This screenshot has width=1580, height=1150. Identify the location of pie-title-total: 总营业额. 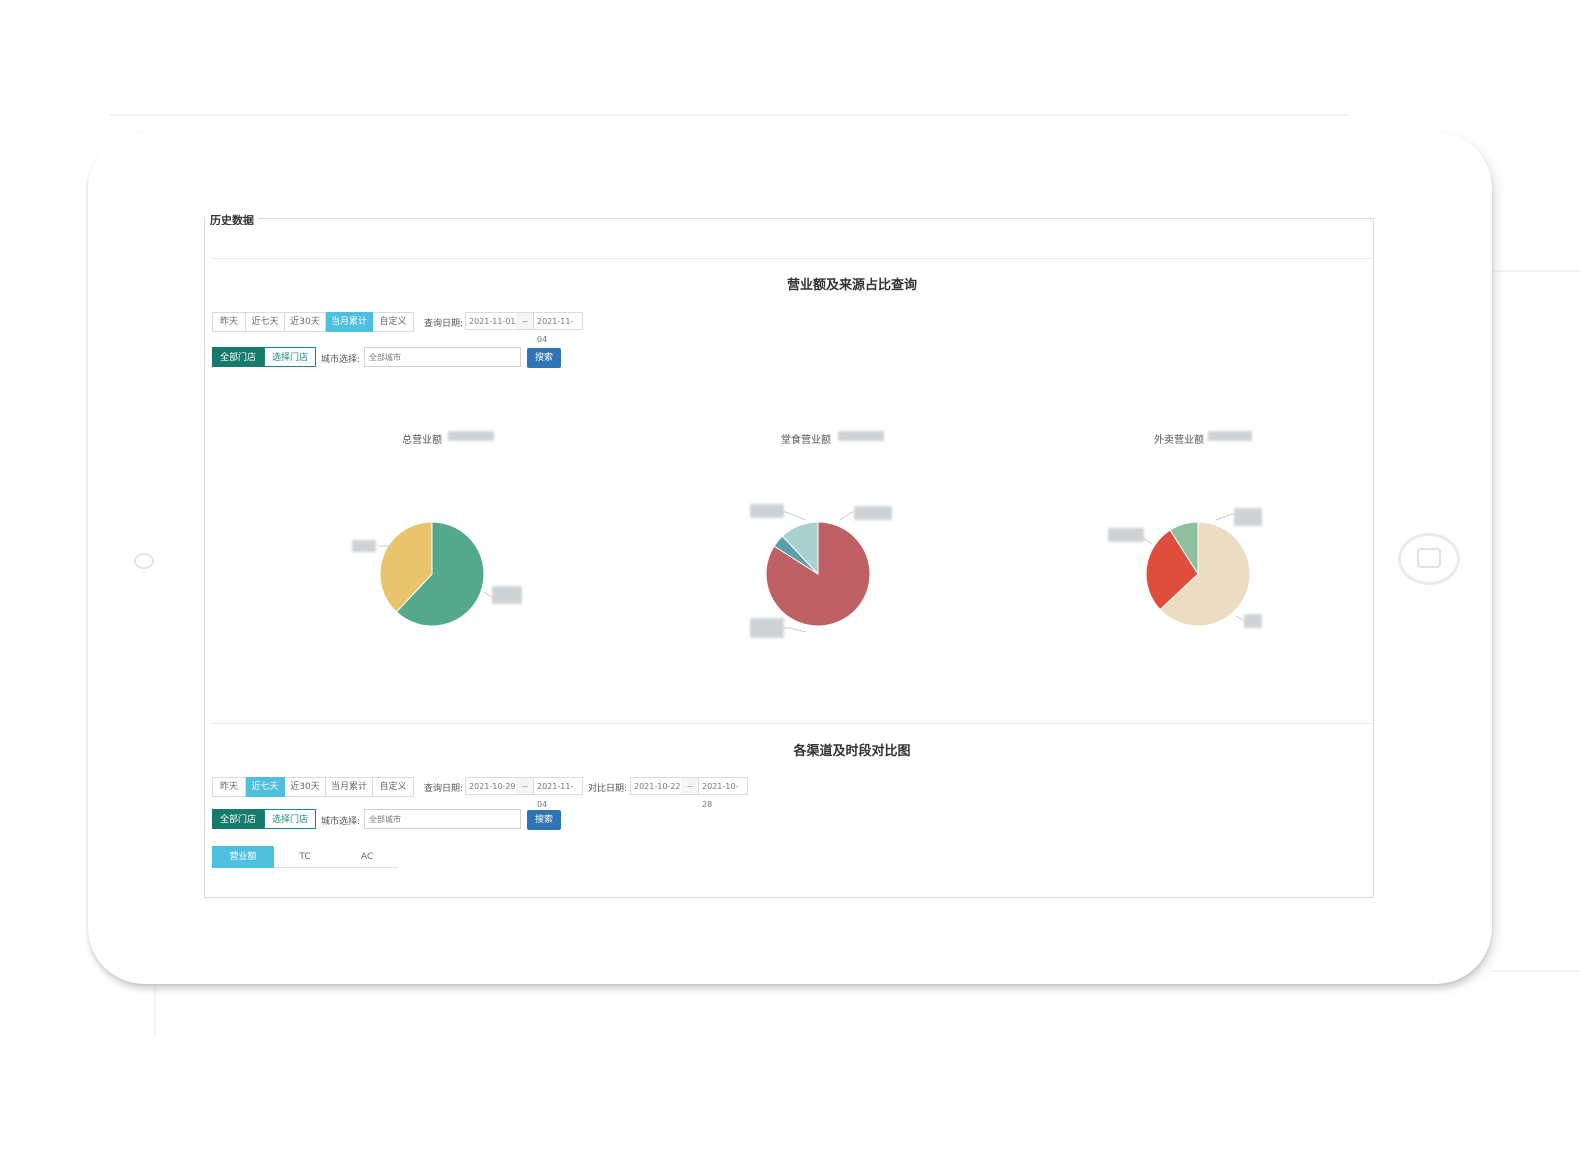
(422, 440).